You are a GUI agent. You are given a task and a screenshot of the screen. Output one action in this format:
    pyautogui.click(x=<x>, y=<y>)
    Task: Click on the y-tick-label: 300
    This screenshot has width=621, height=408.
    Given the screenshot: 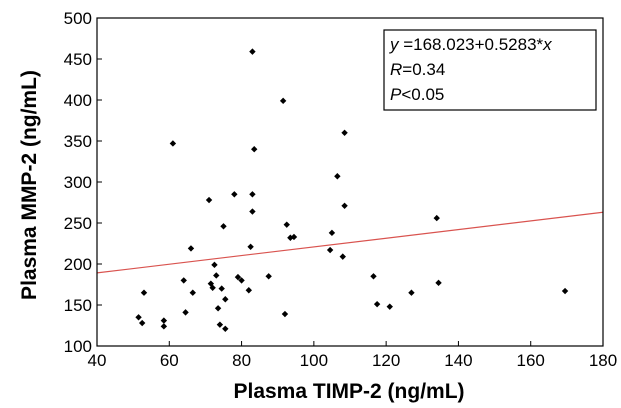 What is the action you would take?
    pyautogui.click(x=78, y=182)
    